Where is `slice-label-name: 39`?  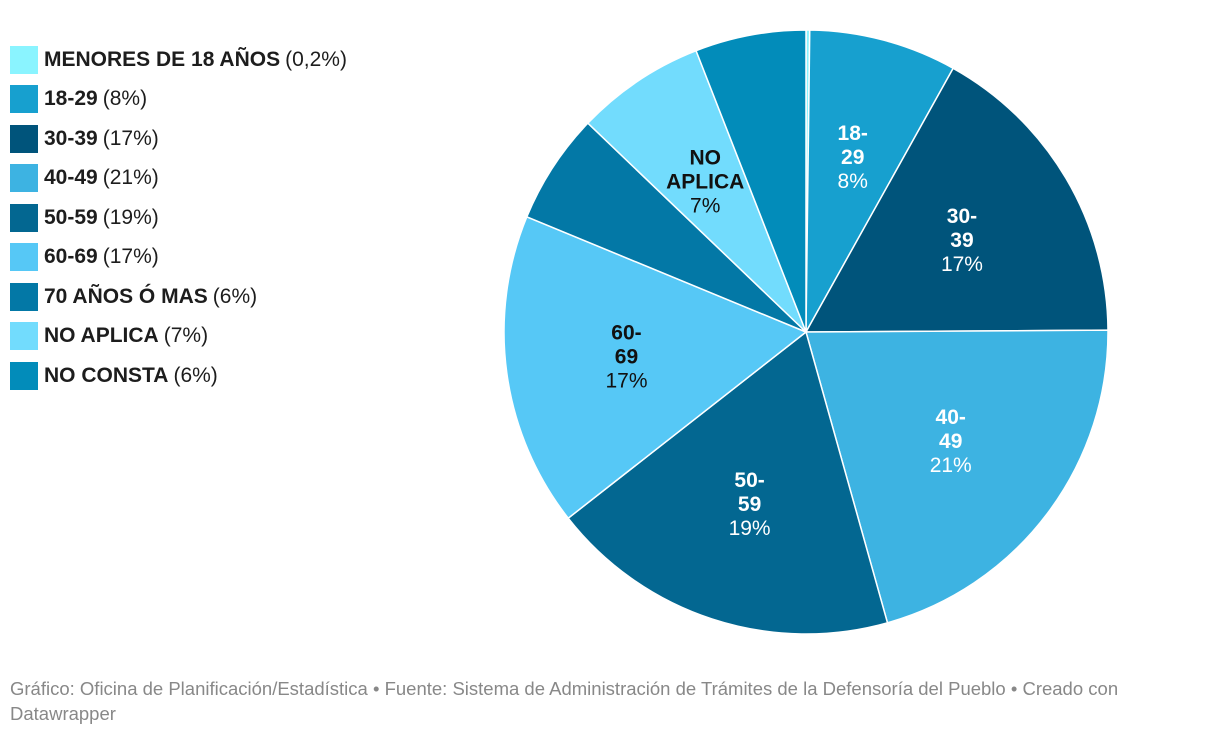
slice-label-name: 39 is located at coordinates (961, 240).